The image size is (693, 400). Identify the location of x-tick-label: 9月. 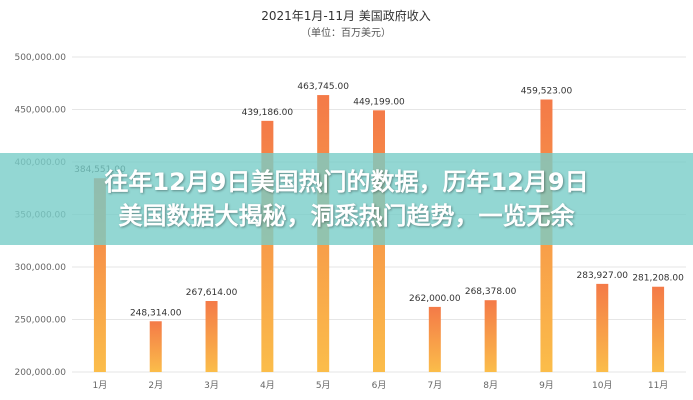
(546, 385).